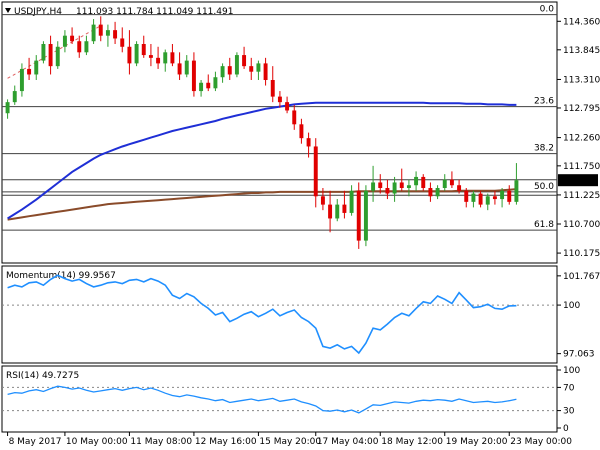 This screenshot has height=450, width=600. What do you see at coordinates (541, 442) in the screenshot?
I see `time-tick-label: 23 May 00:00` at bounding box center [541, 442].